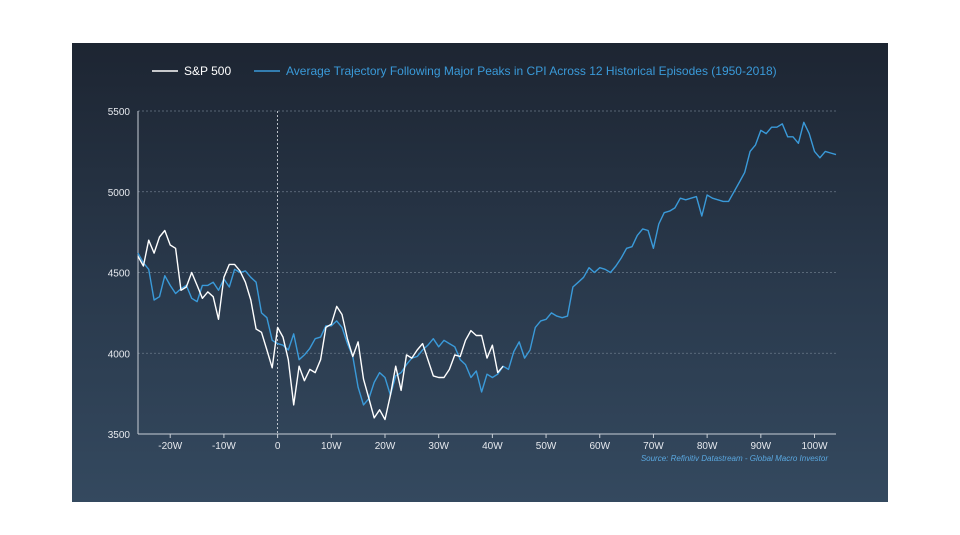  What do you see at coordinates (119, 274) in the screenshot?
I see `y-tick-label: 4500` at bounding box center [119, 274].